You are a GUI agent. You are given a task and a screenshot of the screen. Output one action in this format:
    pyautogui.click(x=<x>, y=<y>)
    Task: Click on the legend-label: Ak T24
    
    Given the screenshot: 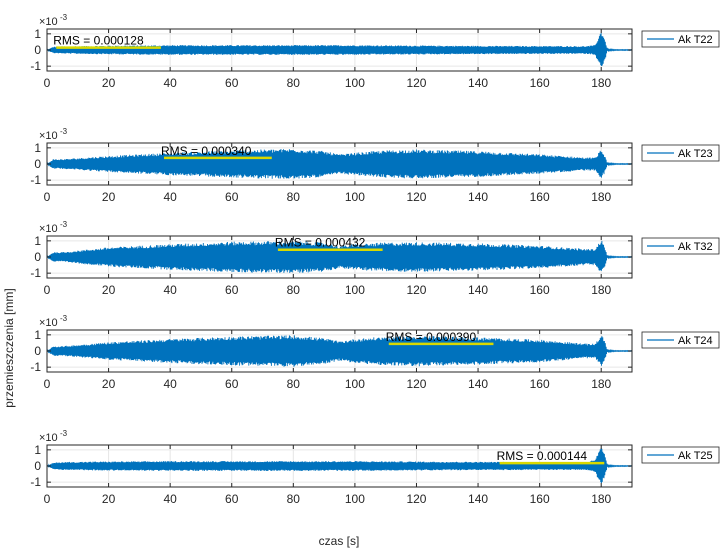 What is the action you would take?
    pyautogui.click(x=695, y=341)
    